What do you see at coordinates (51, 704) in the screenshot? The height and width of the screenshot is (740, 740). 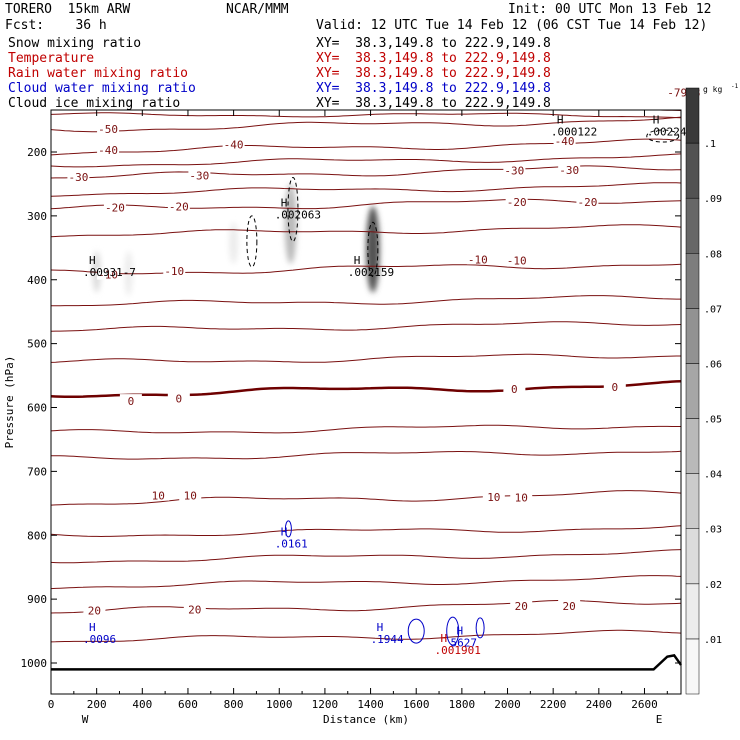 I see `x-tick-label: 0` at bounding box center [51, 704].